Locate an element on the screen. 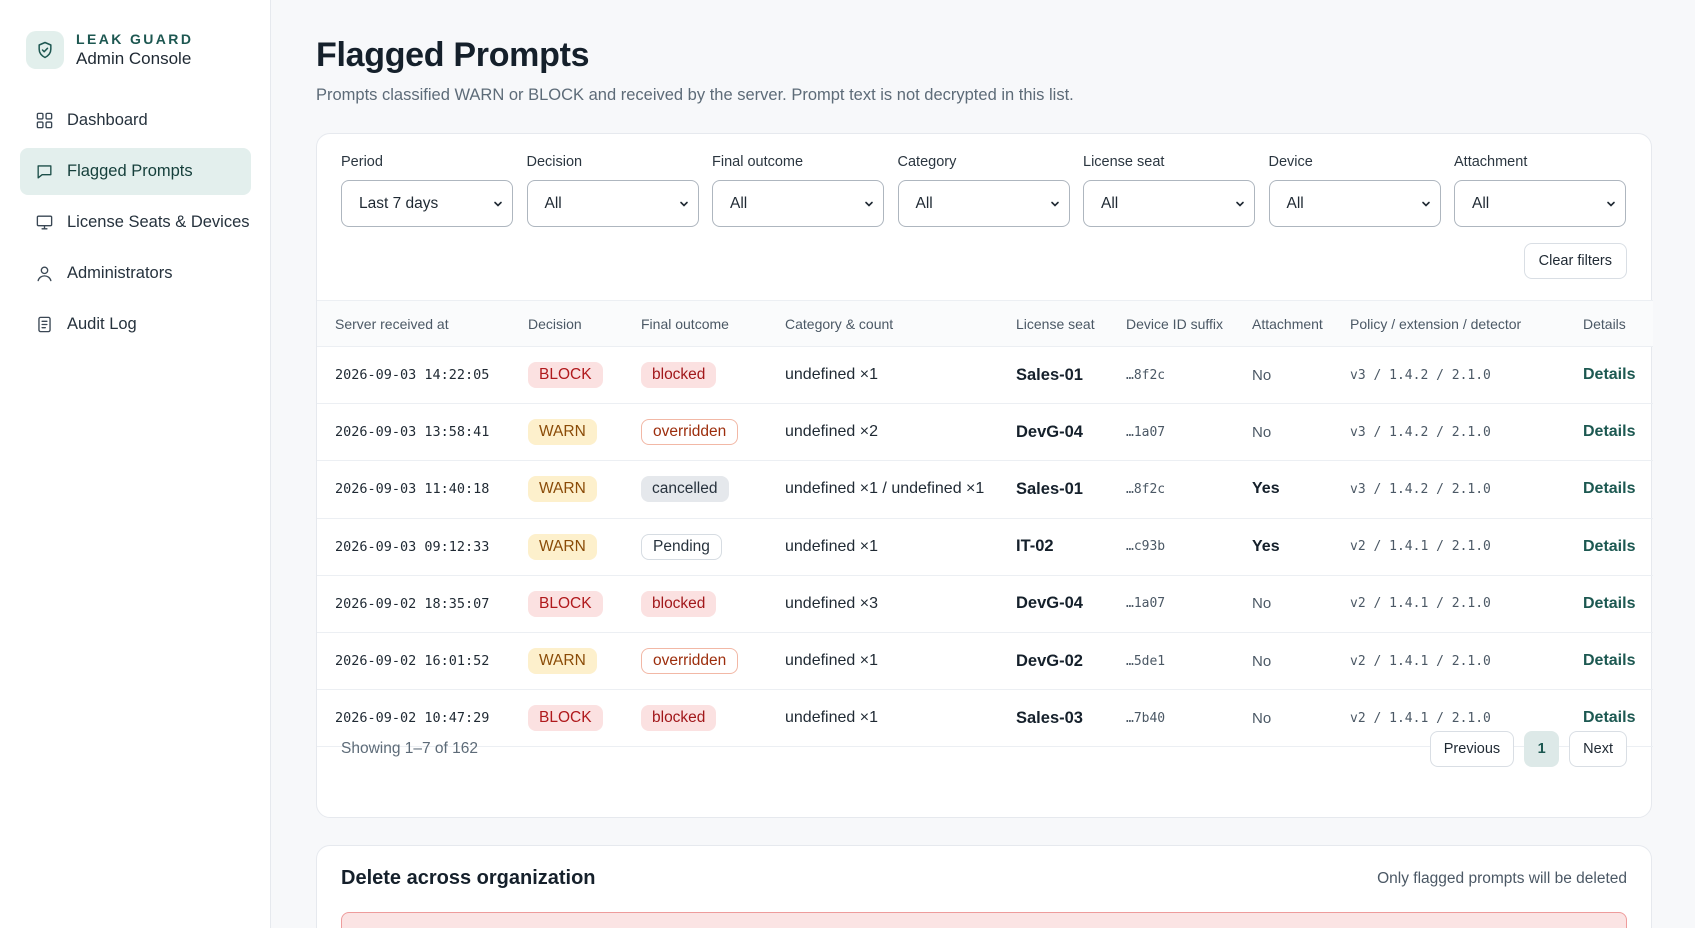  select-value: Last 7 days is located at coordinates (399, 203).